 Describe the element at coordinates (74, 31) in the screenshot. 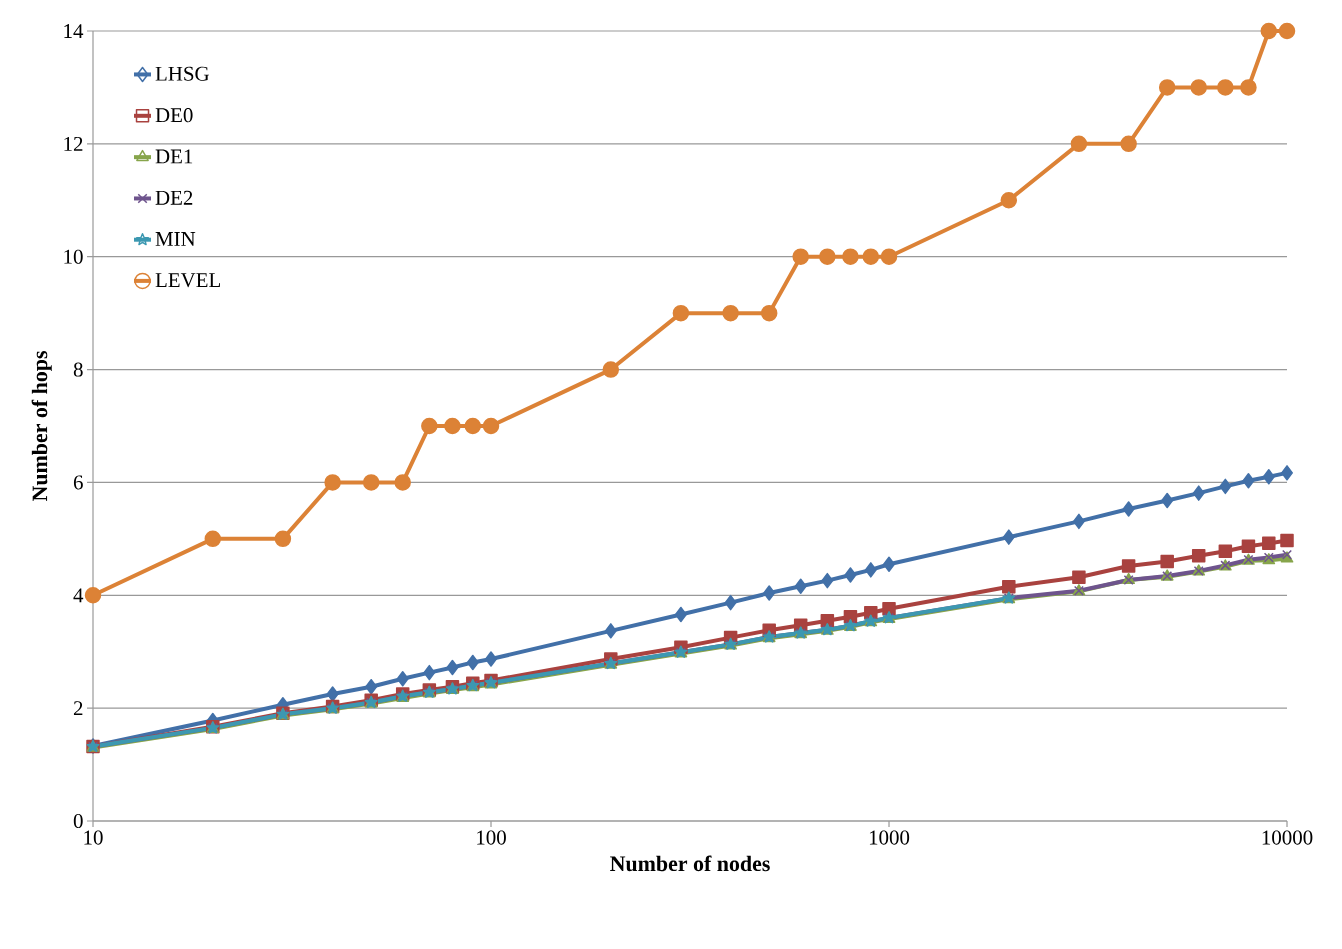

I see `y-tick-label: 14` at that location.